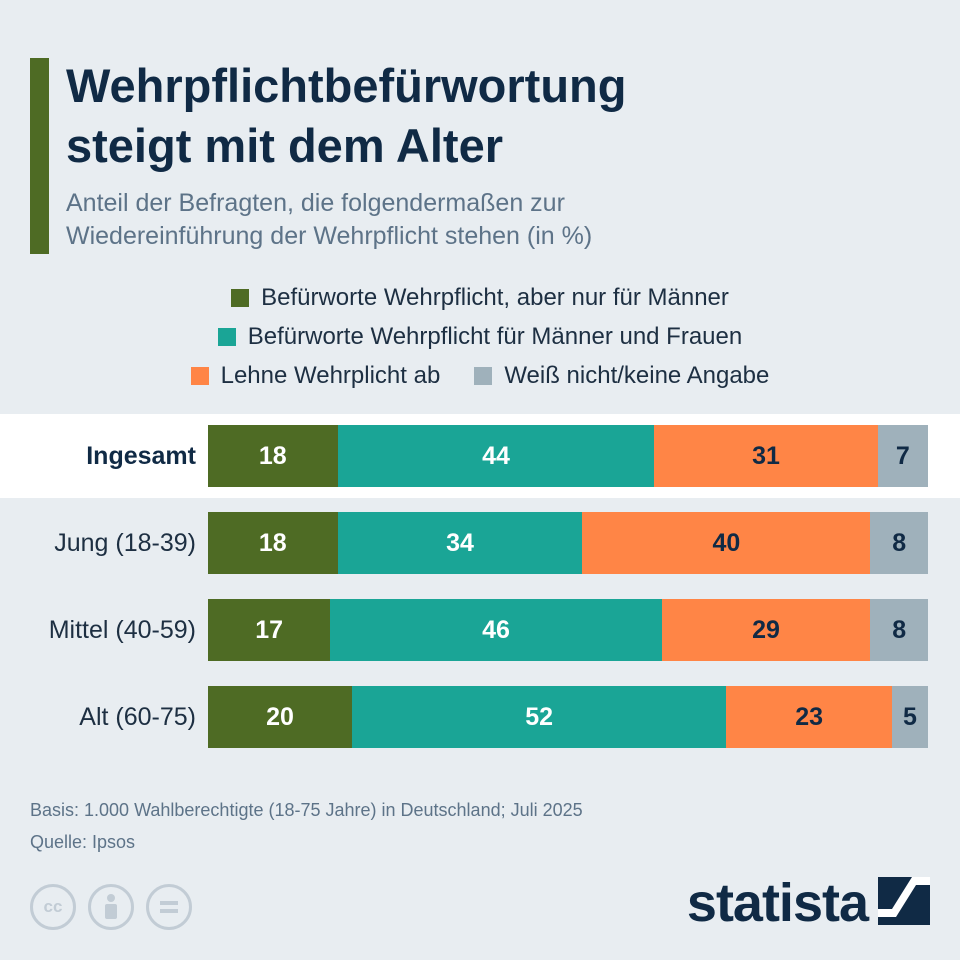  What do you see at coordinates (122, 630) in the screenshot?
I see `row-label: Mittel (40-59)` at bounding box center [122, 630].